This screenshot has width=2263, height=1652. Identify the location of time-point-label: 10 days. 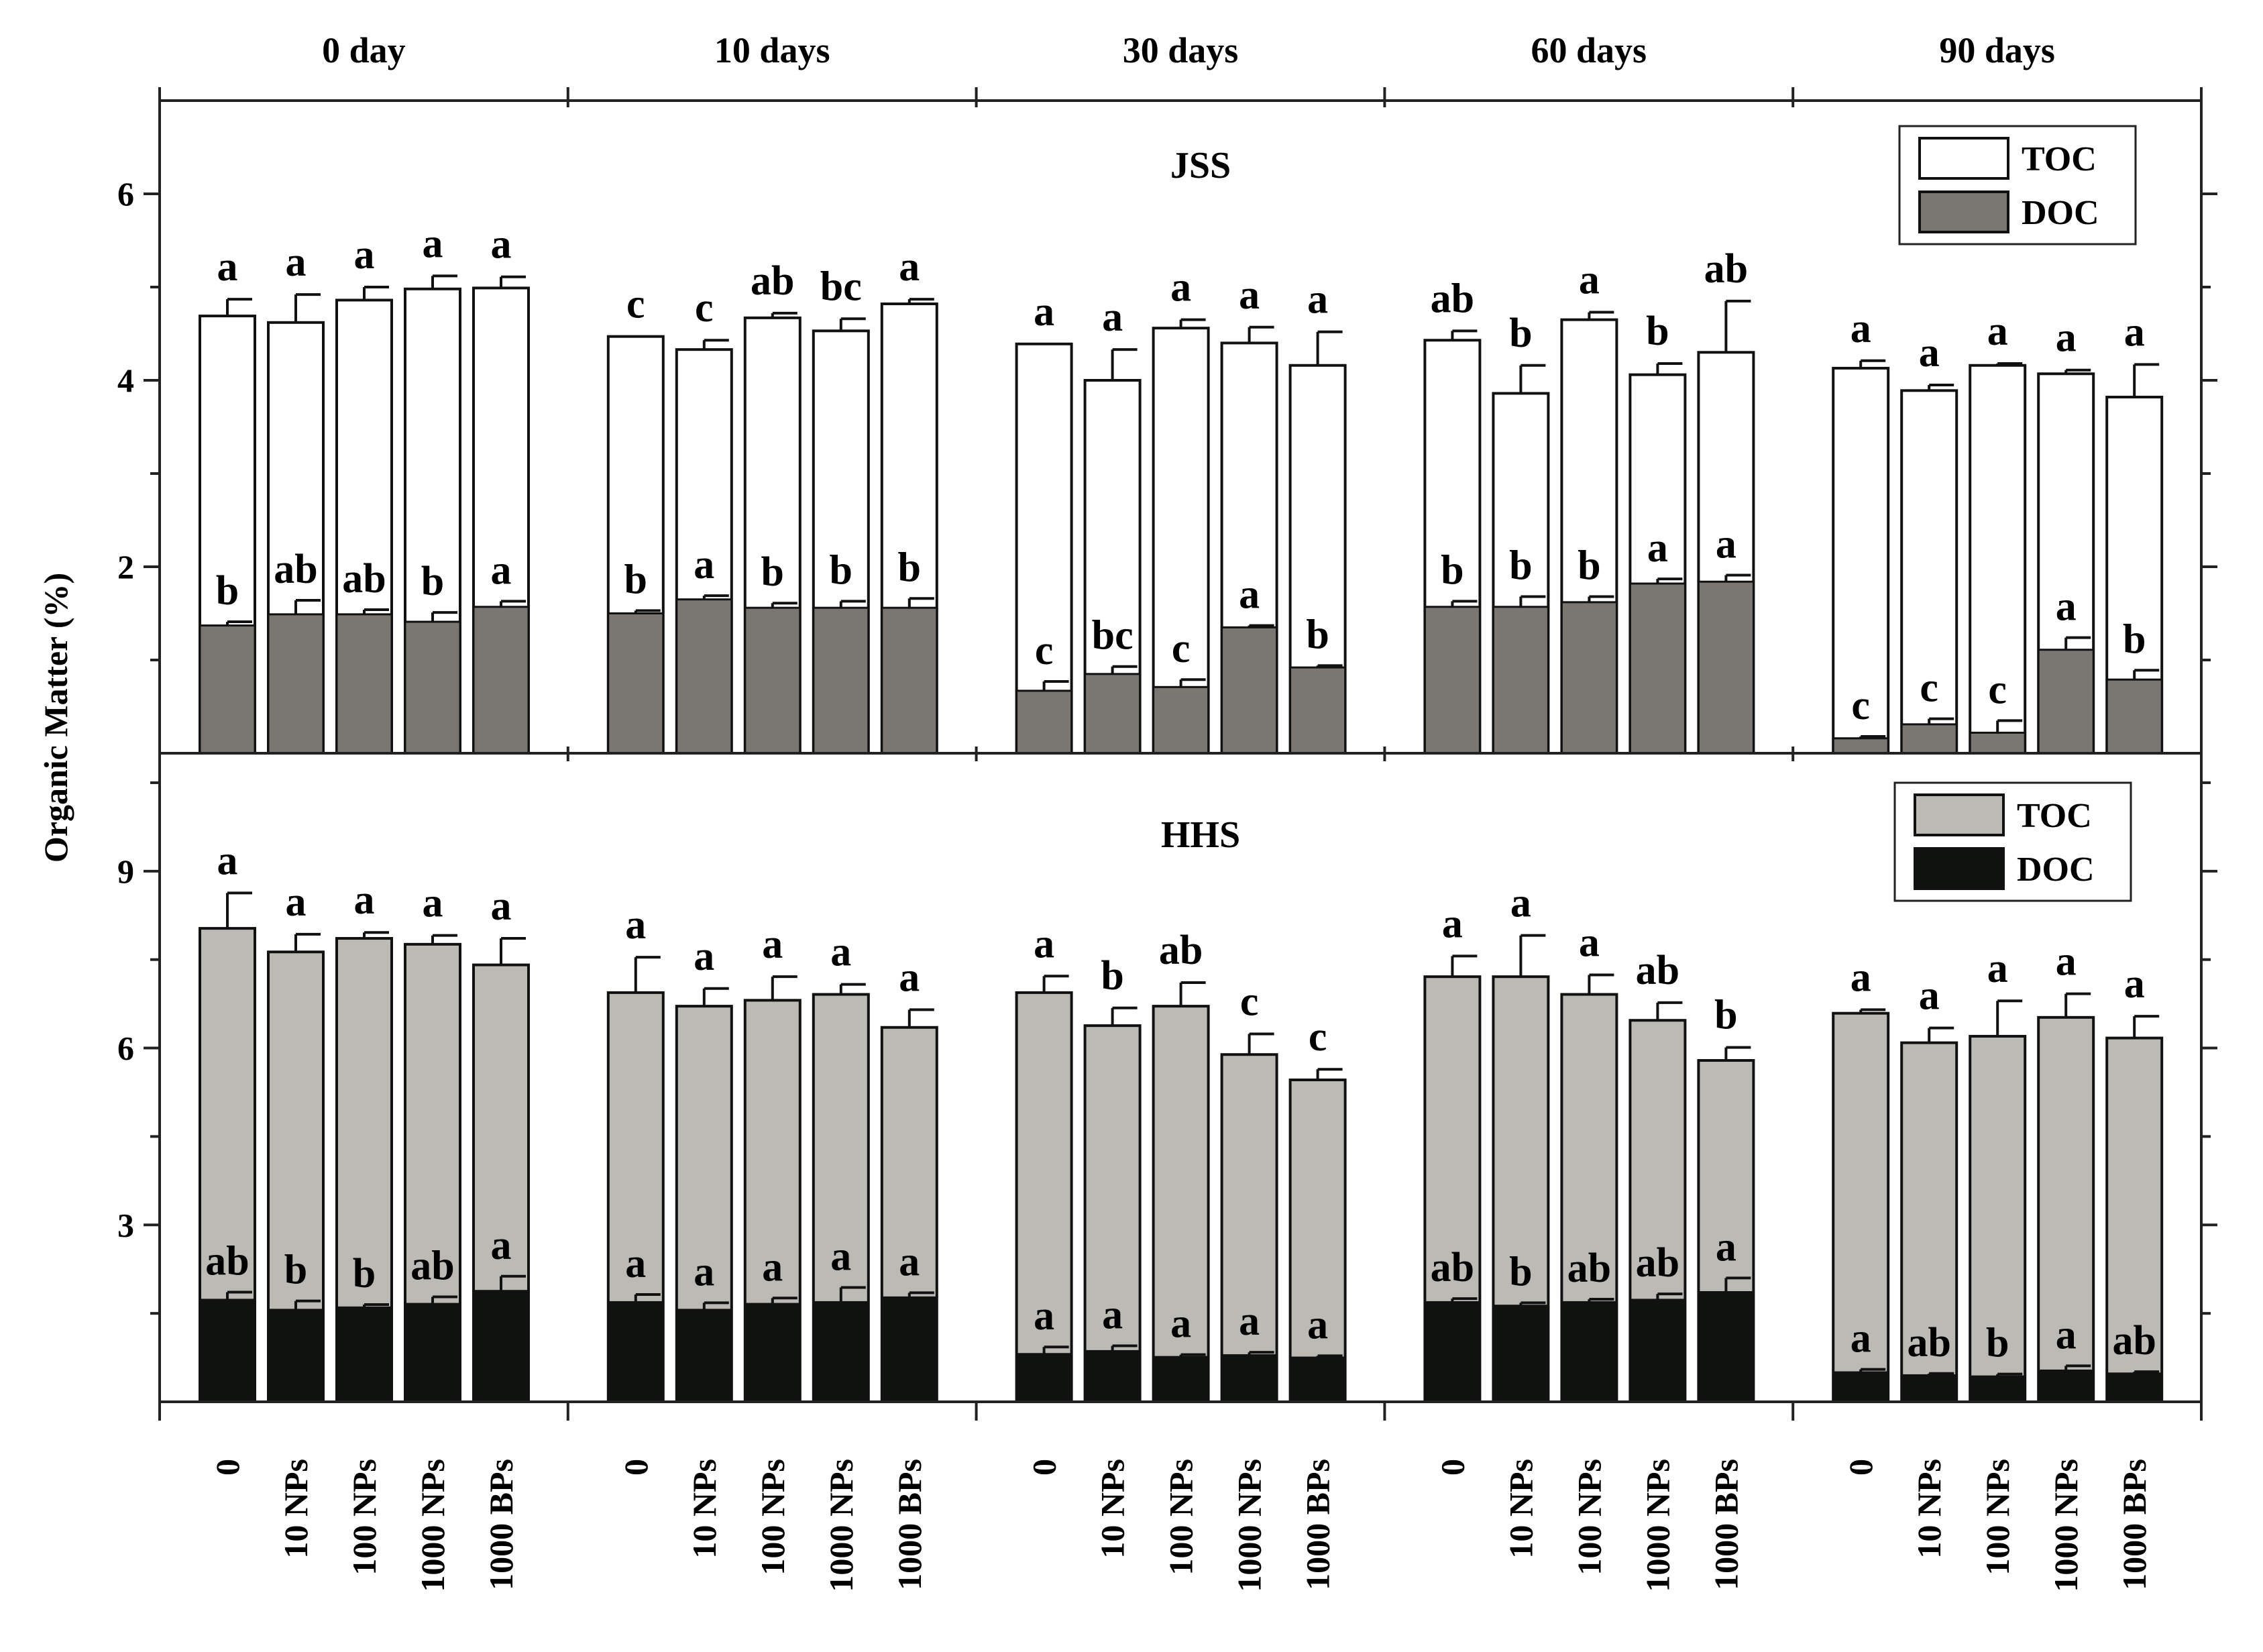
(772, 50).